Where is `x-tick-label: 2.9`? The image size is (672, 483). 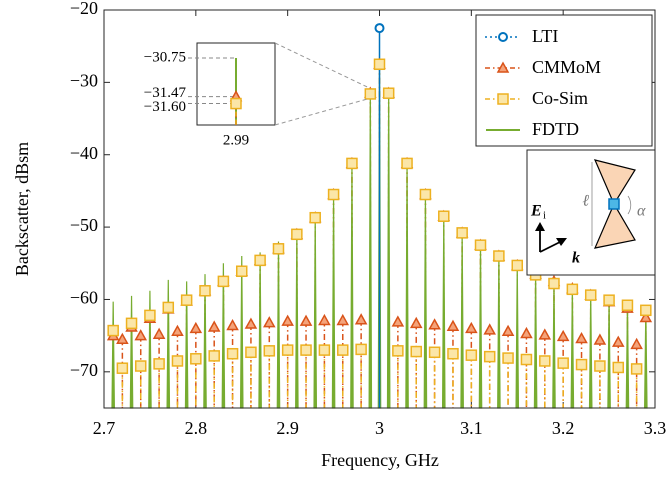 x-tick-label: 2.9 is located at coordinates (287, 428).